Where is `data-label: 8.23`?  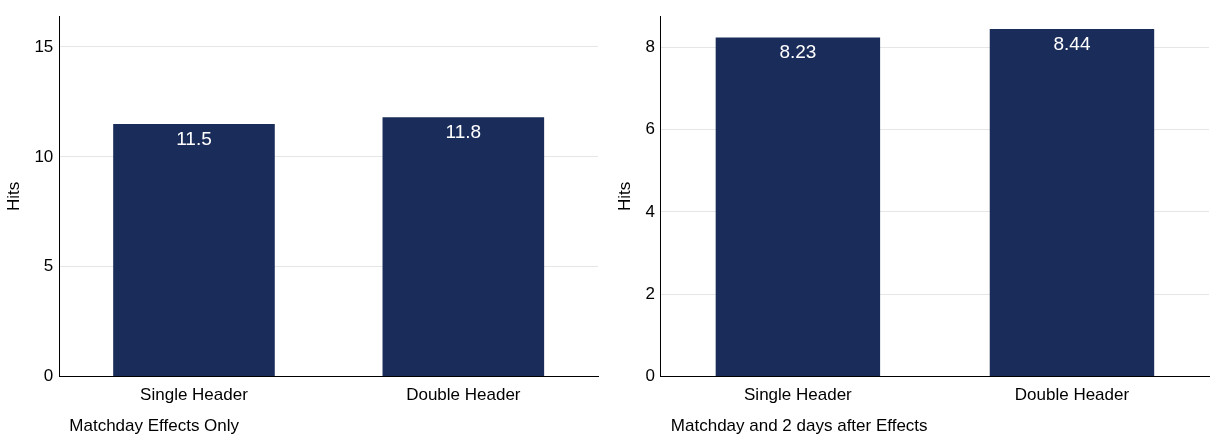
data-label: 8.23 is located at coordinates (798, 52).